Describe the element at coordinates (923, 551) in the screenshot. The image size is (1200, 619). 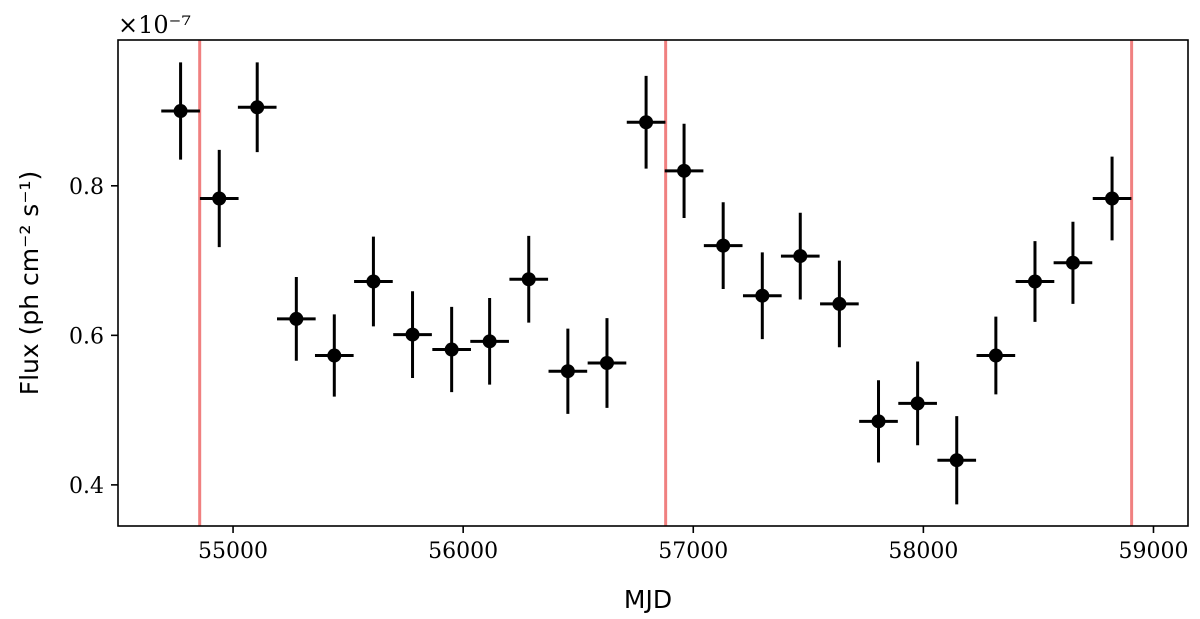
I see `x-tick-label: 58000` at that location.